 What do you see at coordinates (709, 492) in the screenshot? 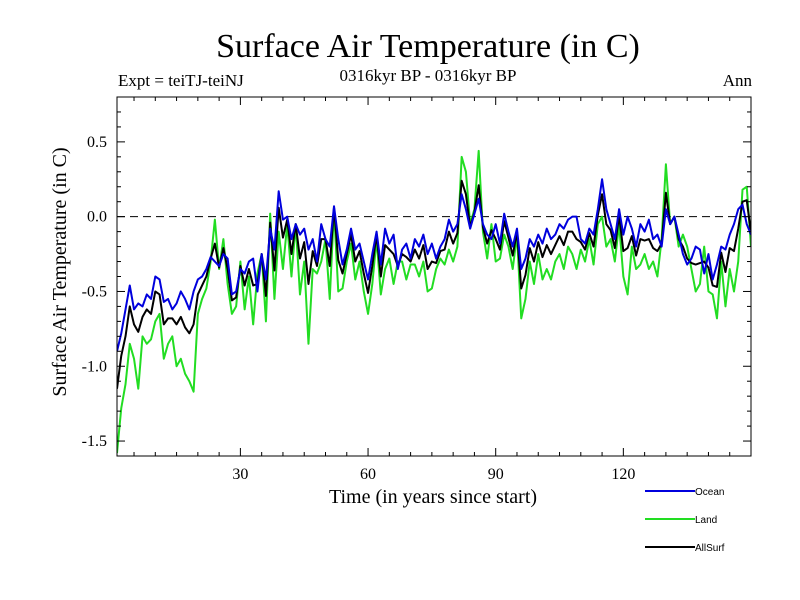
I see `legend-label-ocean: Ocean` at bounding box center [709, 492].